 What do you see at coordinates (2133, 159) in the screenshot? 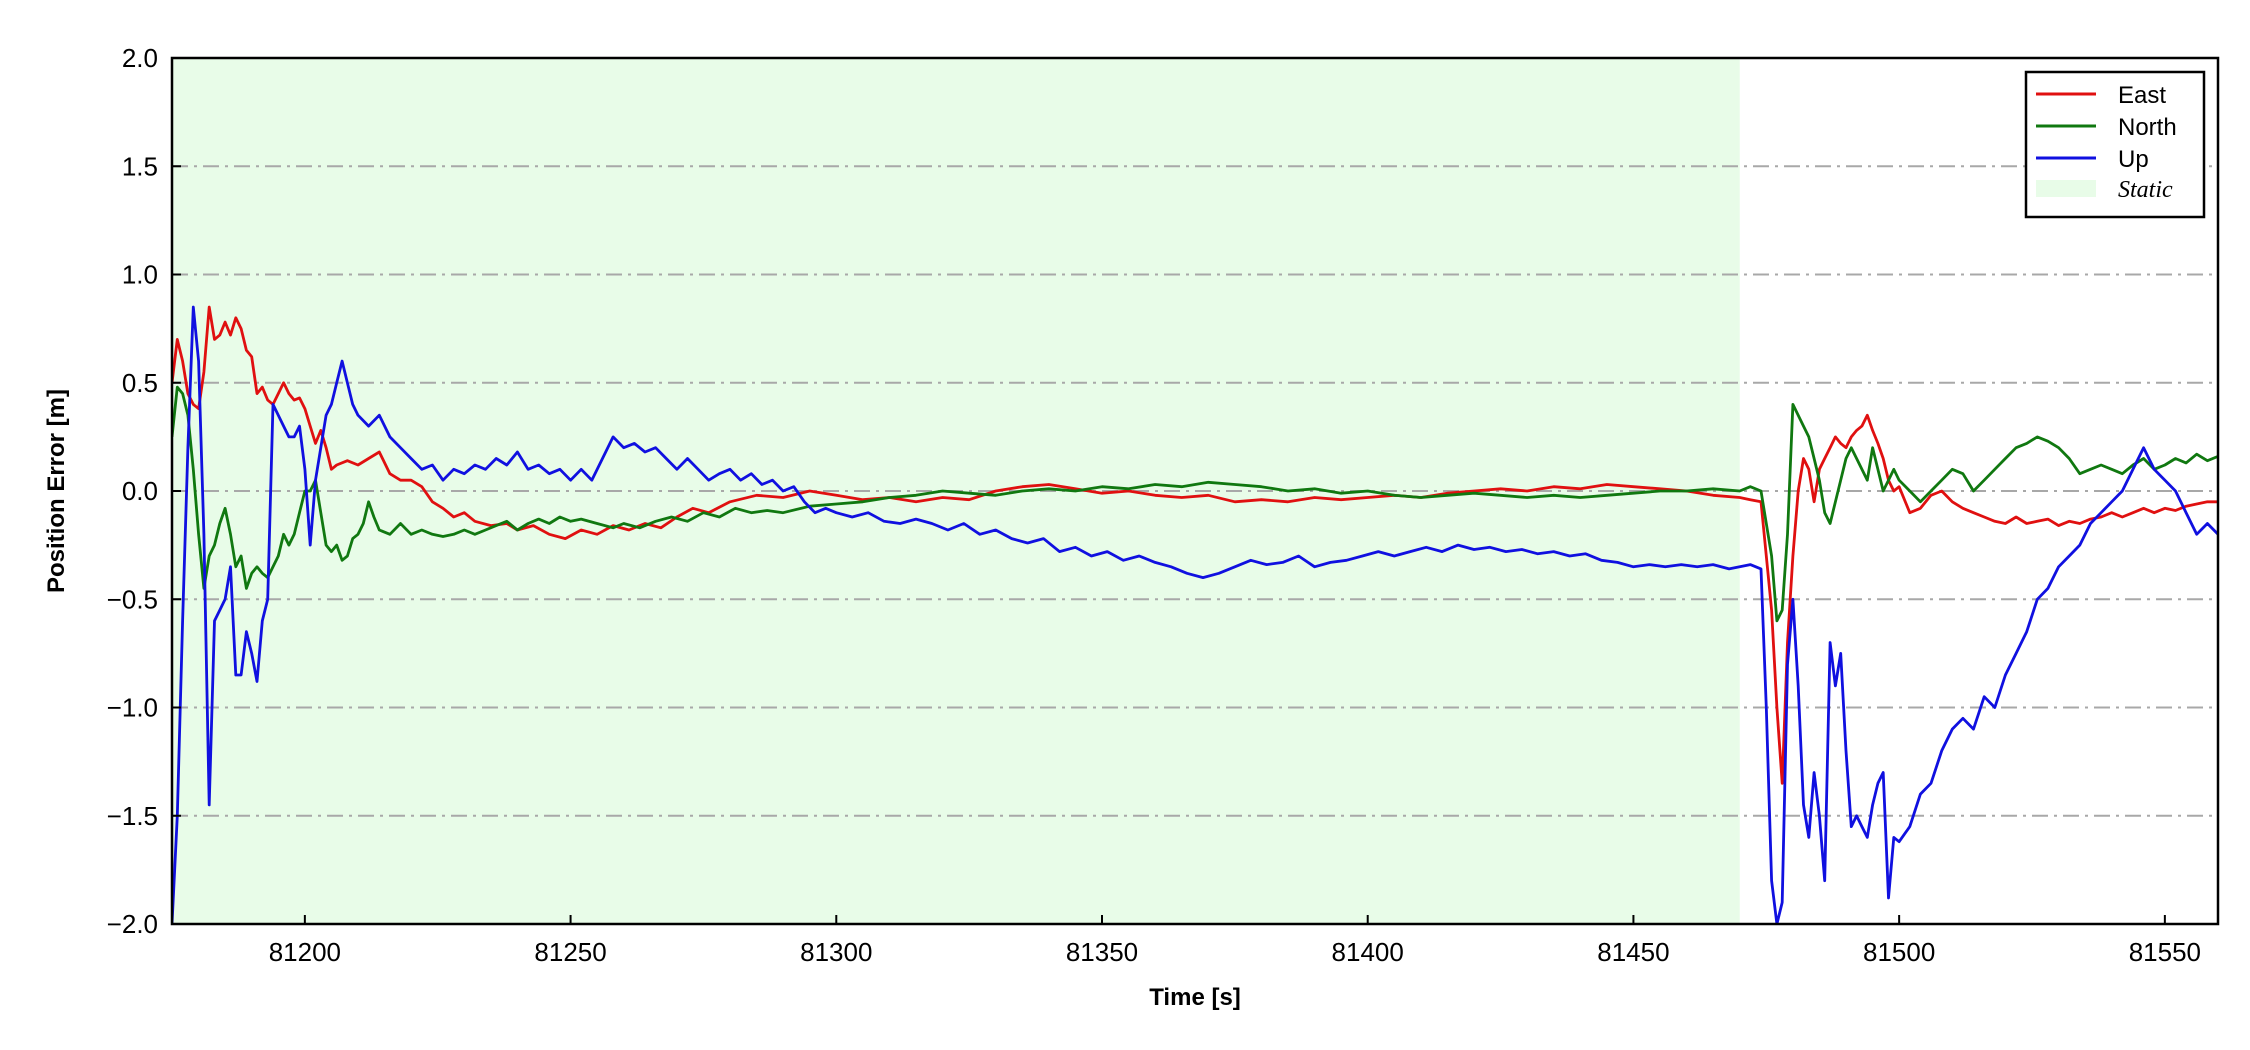
I see `legend-label-up: Up` at bounding box center [2133, 159].